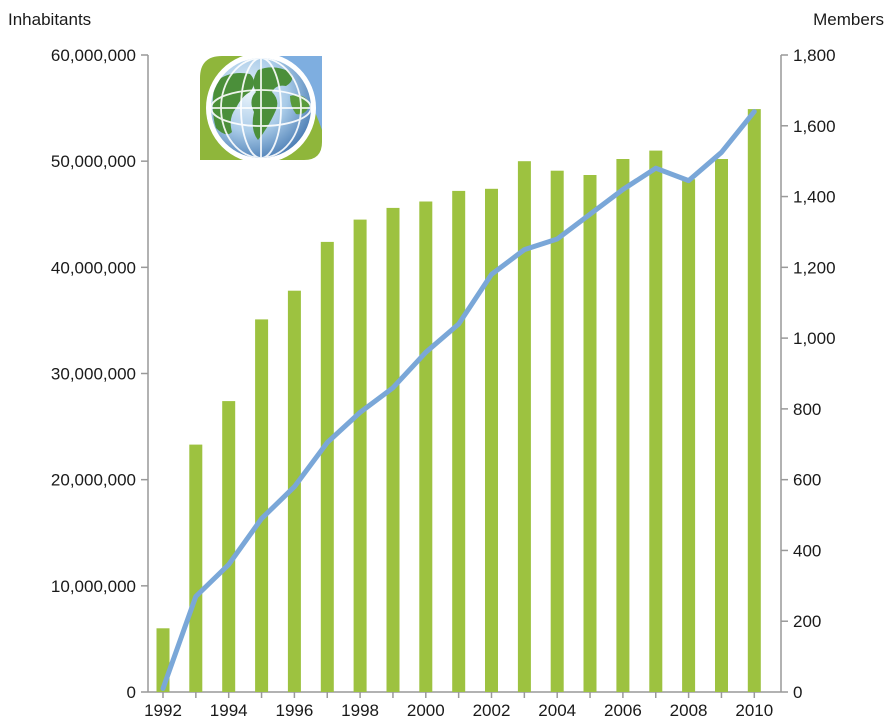 Image resolution: width=889 pixels, height=727 pixels. Describe the element at coordinates (93, 267) in the screenshot. I see `left-tick-label: 40,000,000` at that location.